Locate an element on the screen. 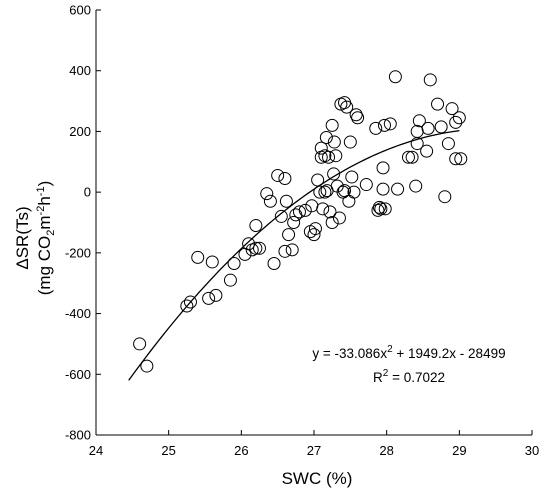  y-tick-label: -800 is located at coordinates (78, 435).